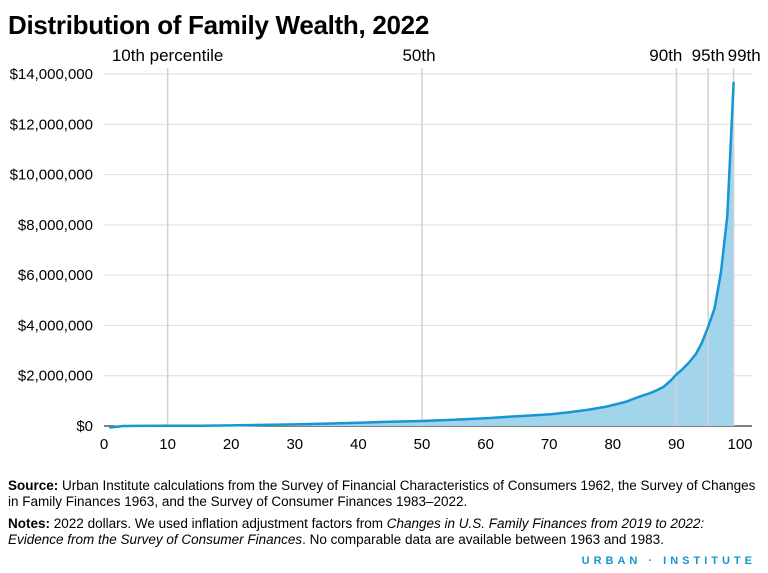  Describe the element at coordinates (358, 444) in the screenshot. I see `x-tick-label: 40` at that location.